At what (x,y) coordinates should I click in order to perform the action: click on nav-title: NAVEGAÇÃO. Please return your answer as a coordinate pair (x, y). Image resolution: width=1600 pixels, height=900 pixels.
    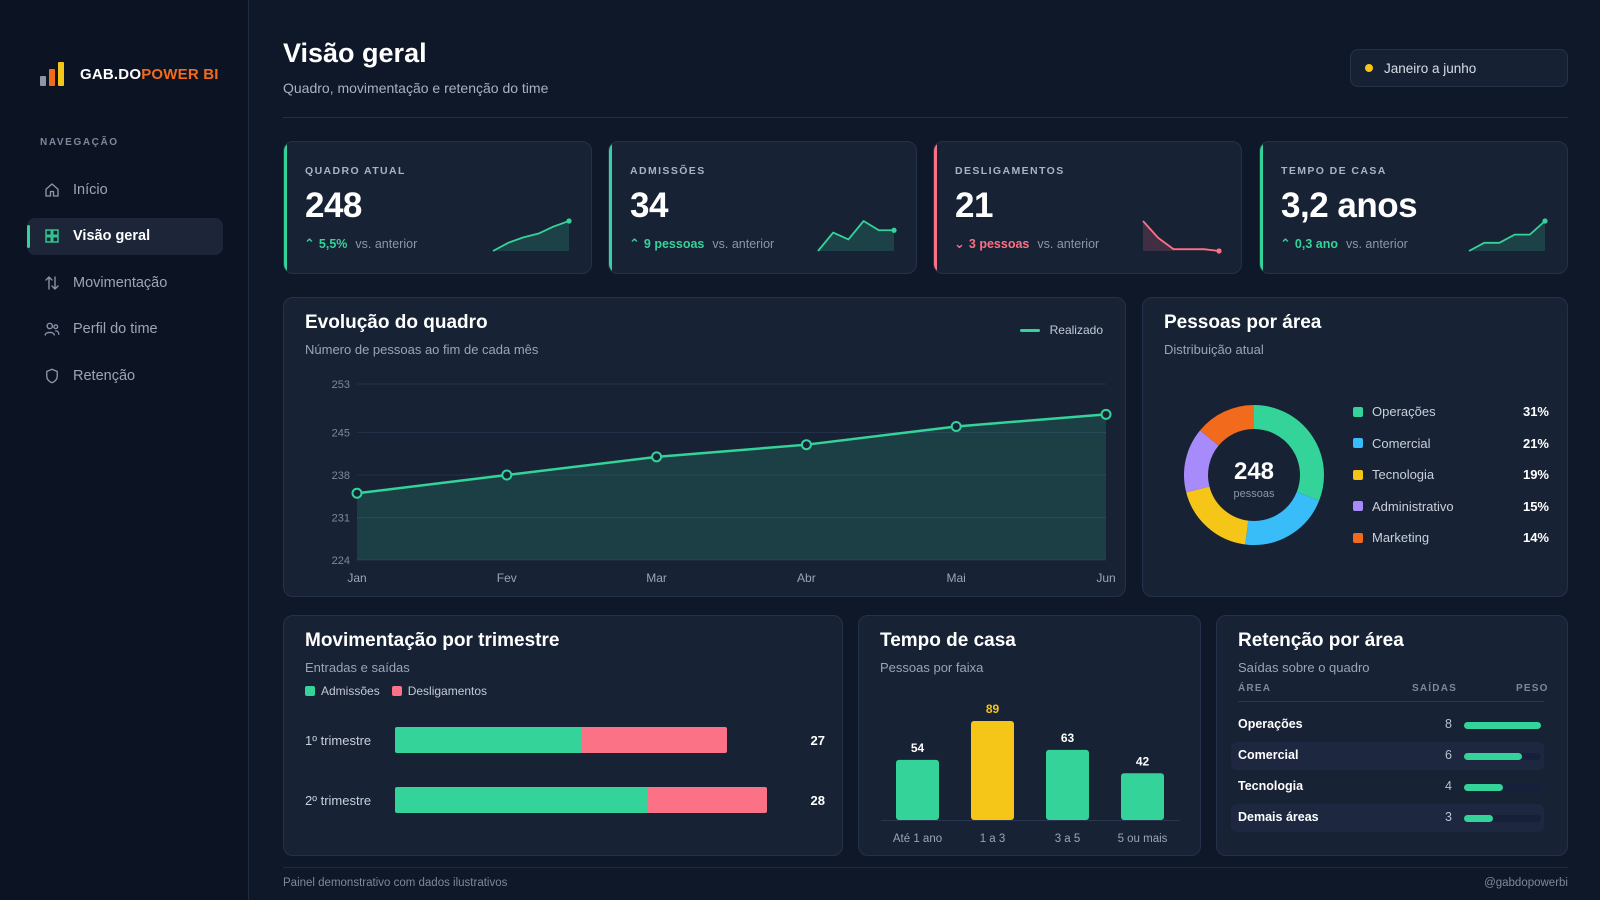
    Looking at the image, I should click on (79, 142).